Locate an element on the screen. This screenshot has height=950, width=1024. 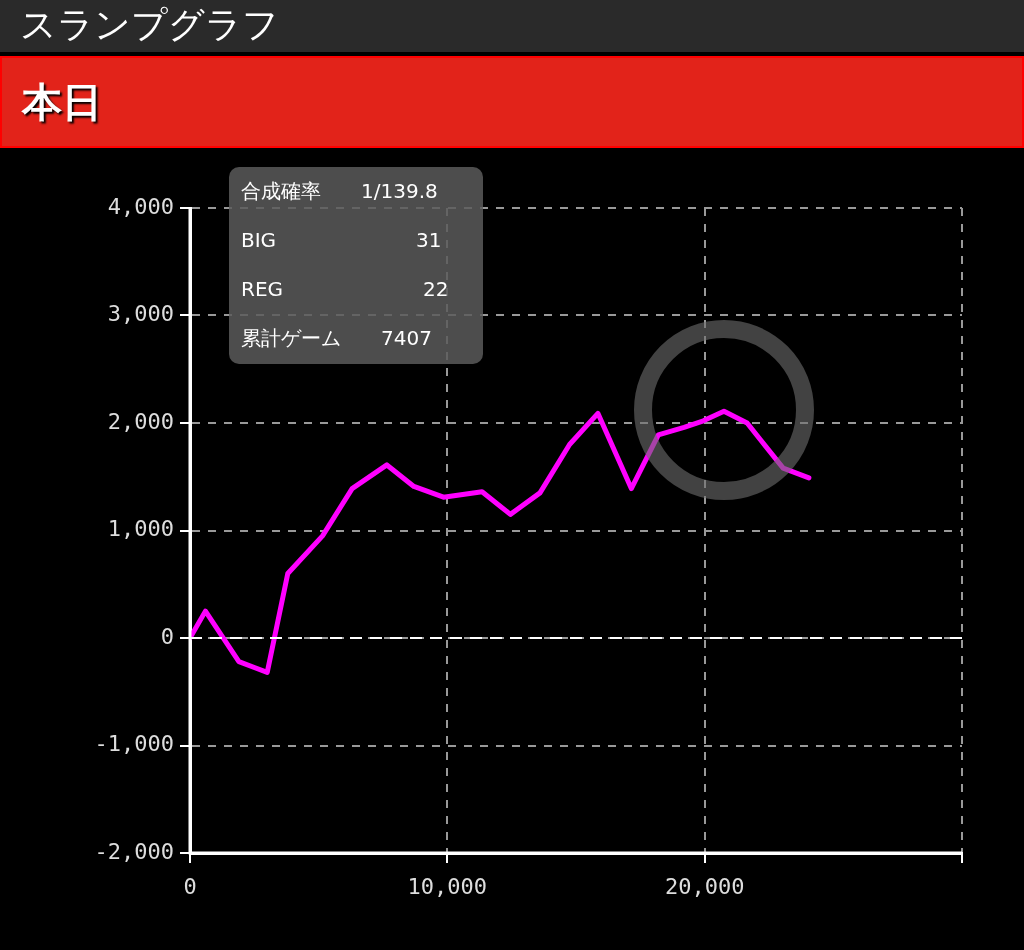
y-tick-label: -2,000 is located at coordinates (134, 851).